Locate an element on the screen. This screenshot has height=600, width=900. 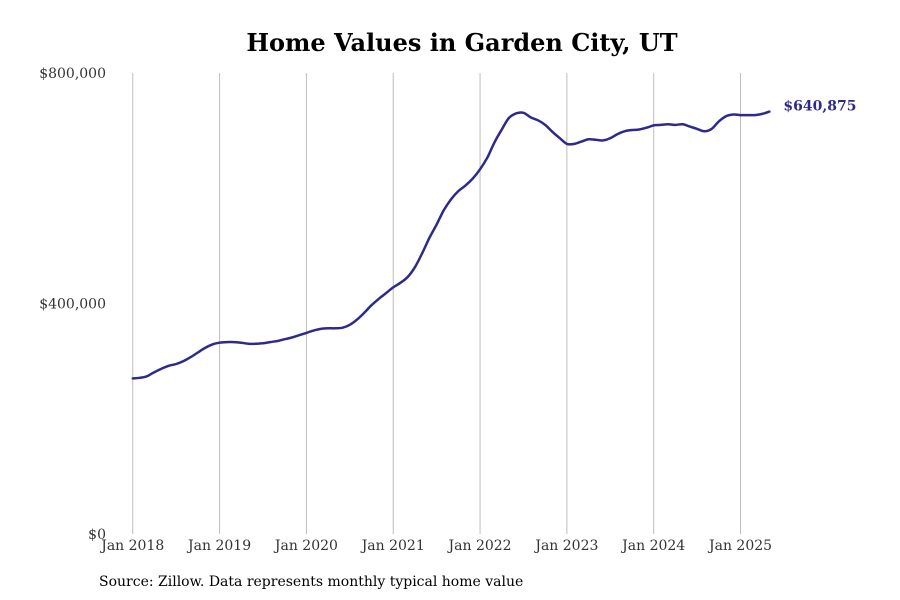
x-tick-label: Jan 2018 is located at coordinates (131, 546).